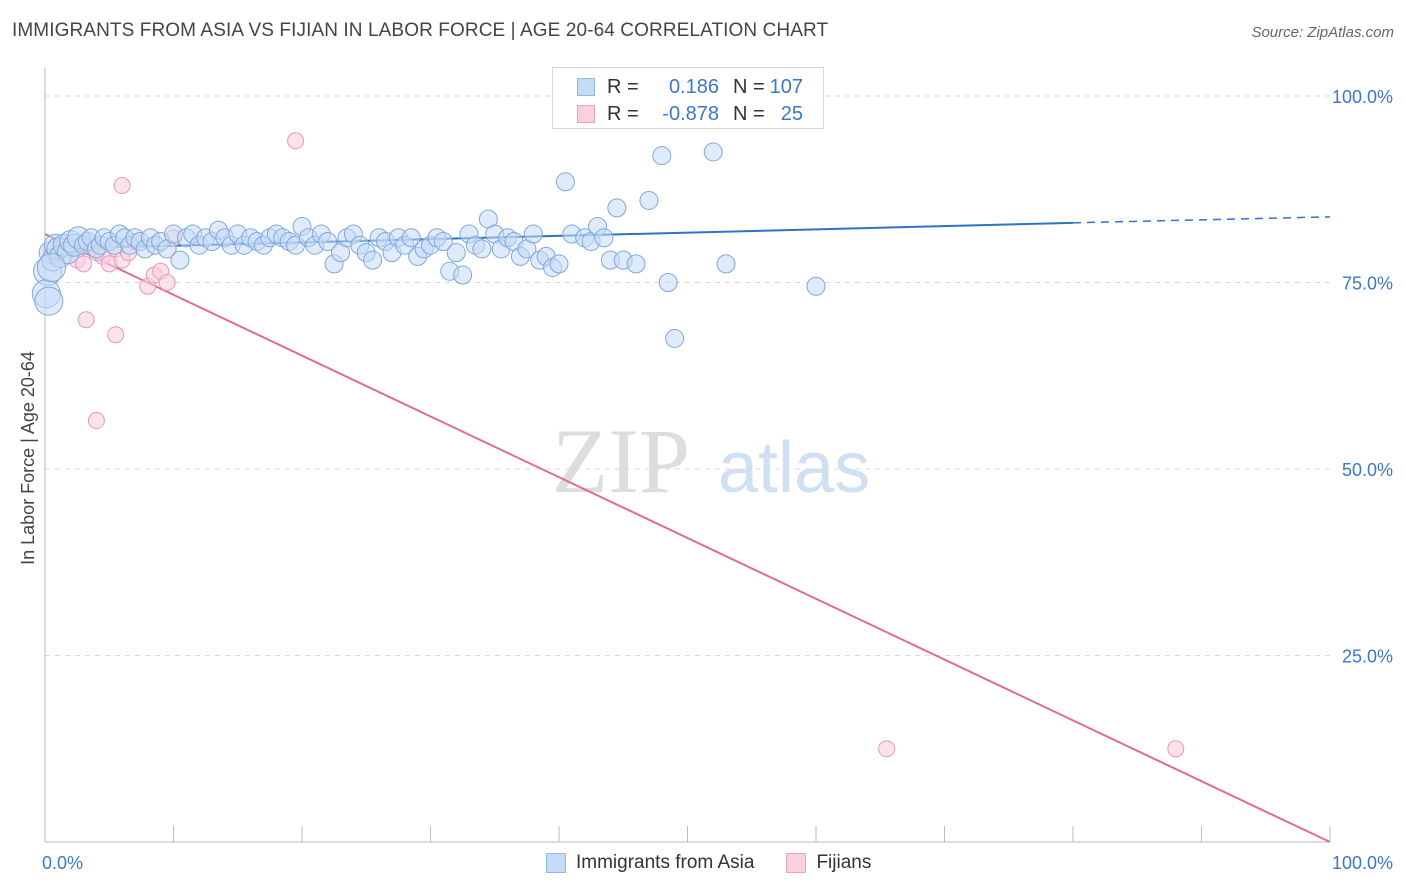 This screenshot has width=1406, height=892. I want to click on legend-n-value: 107, so click(786, 86).